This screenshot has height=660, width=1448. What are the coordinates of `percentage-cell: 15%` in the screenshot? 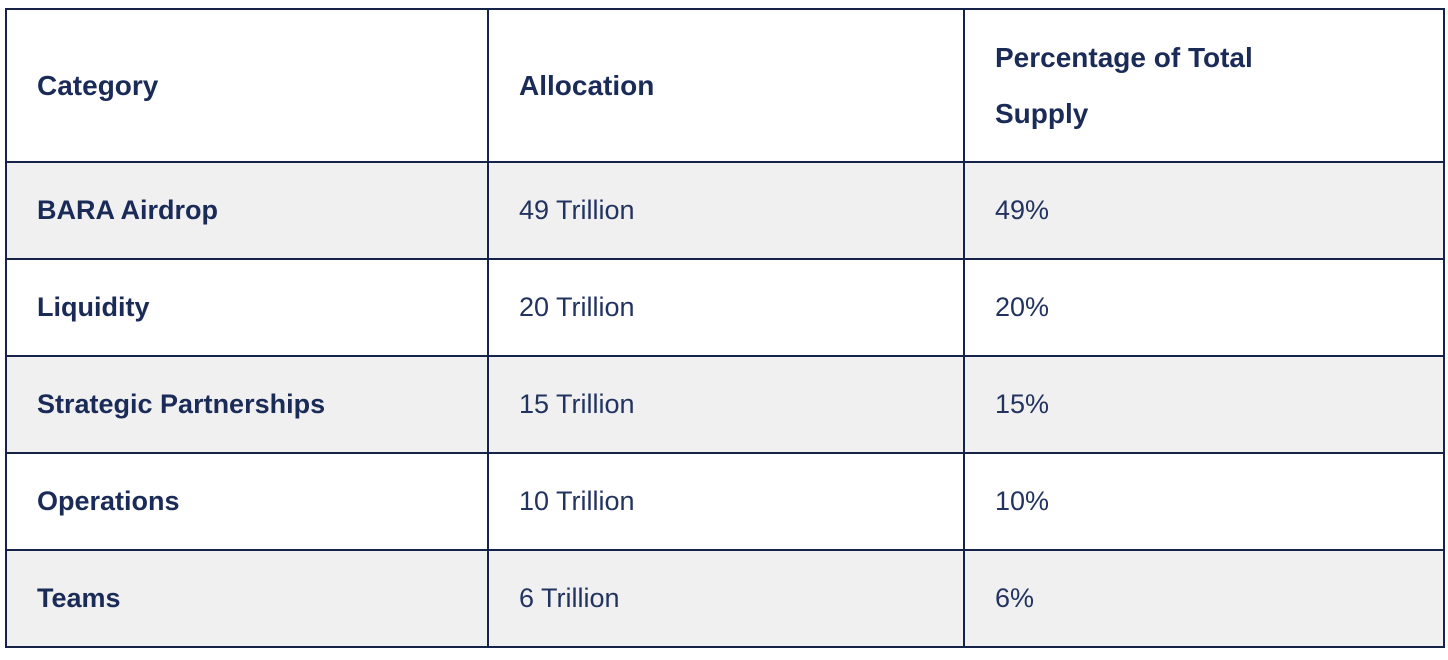 It's located at (1204, 404).